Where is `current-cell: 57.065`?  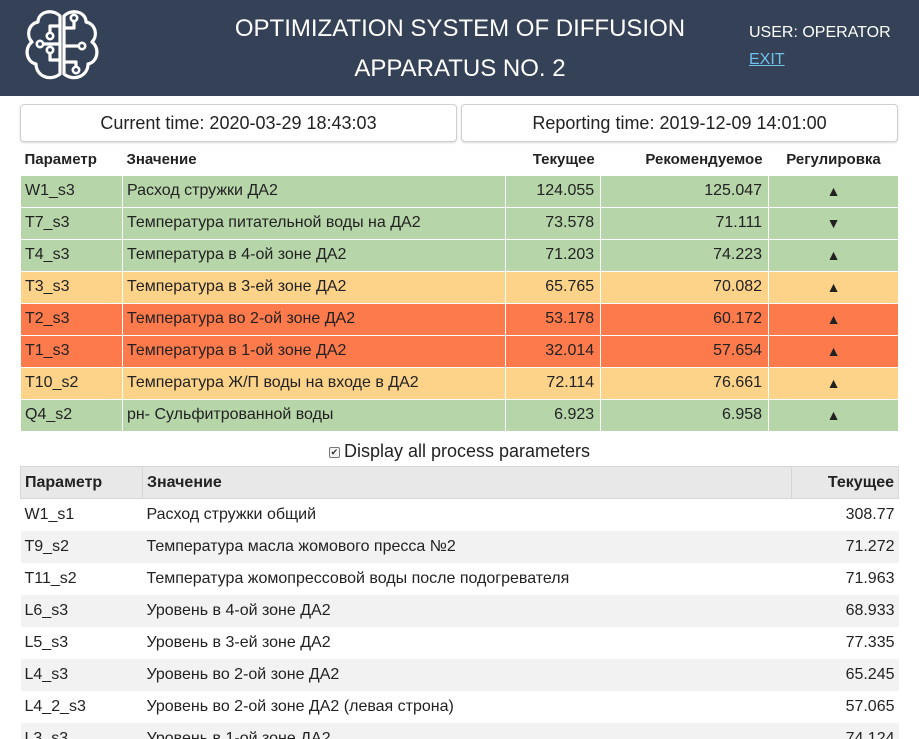
current-cell: 57.065 is located at coordinates (870, 706).